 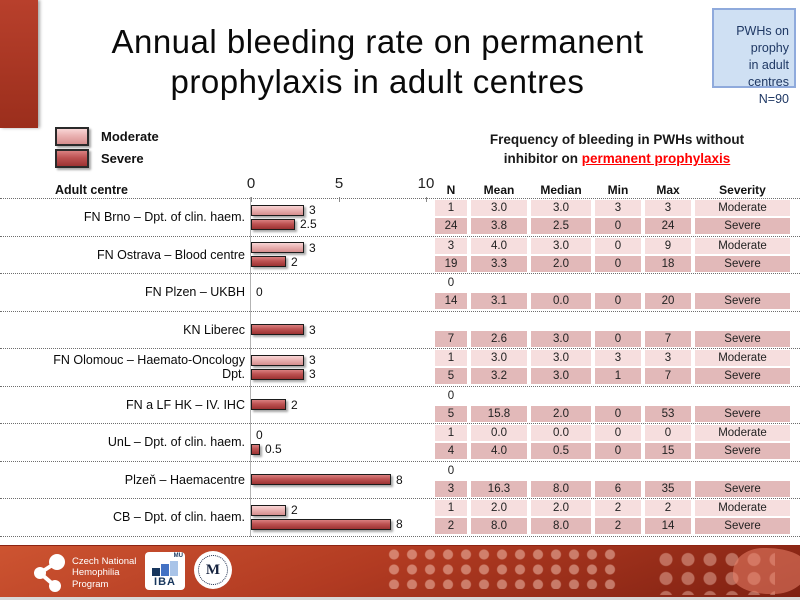 I want to click on legend-label-severe: Severe, so click(x=122, y=158).